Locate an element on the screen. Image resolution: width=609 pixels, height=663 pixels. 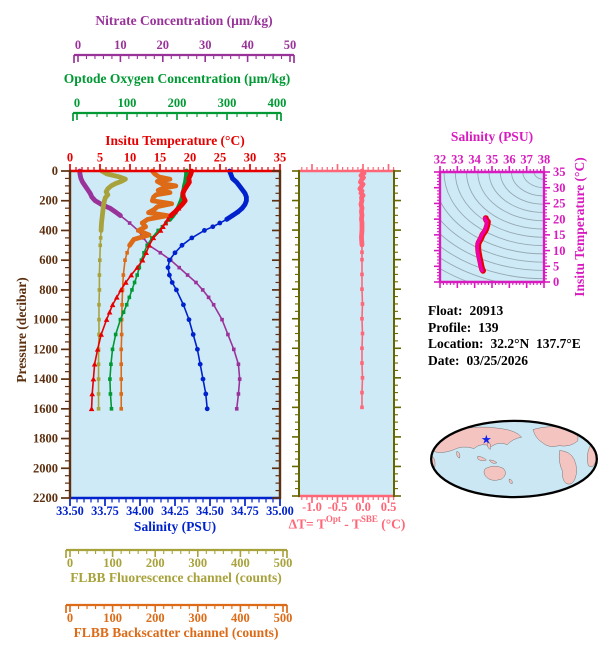
map-land-australia is located at coordinates (494, 473).